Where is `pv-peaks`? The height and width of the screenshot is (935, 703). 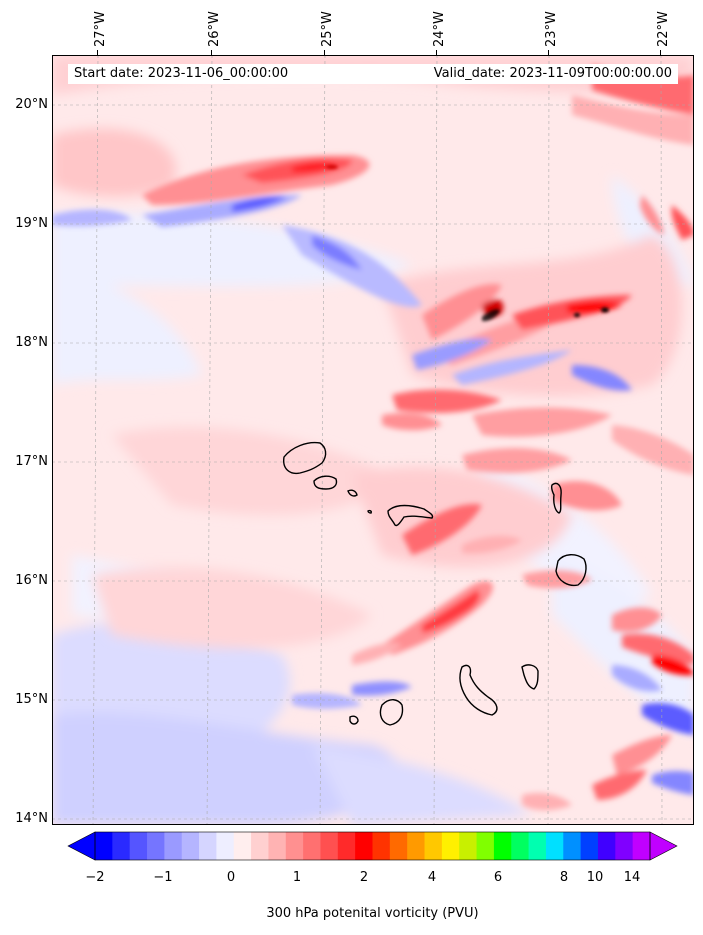 pv-peaks is located at coordinates (467, 243).